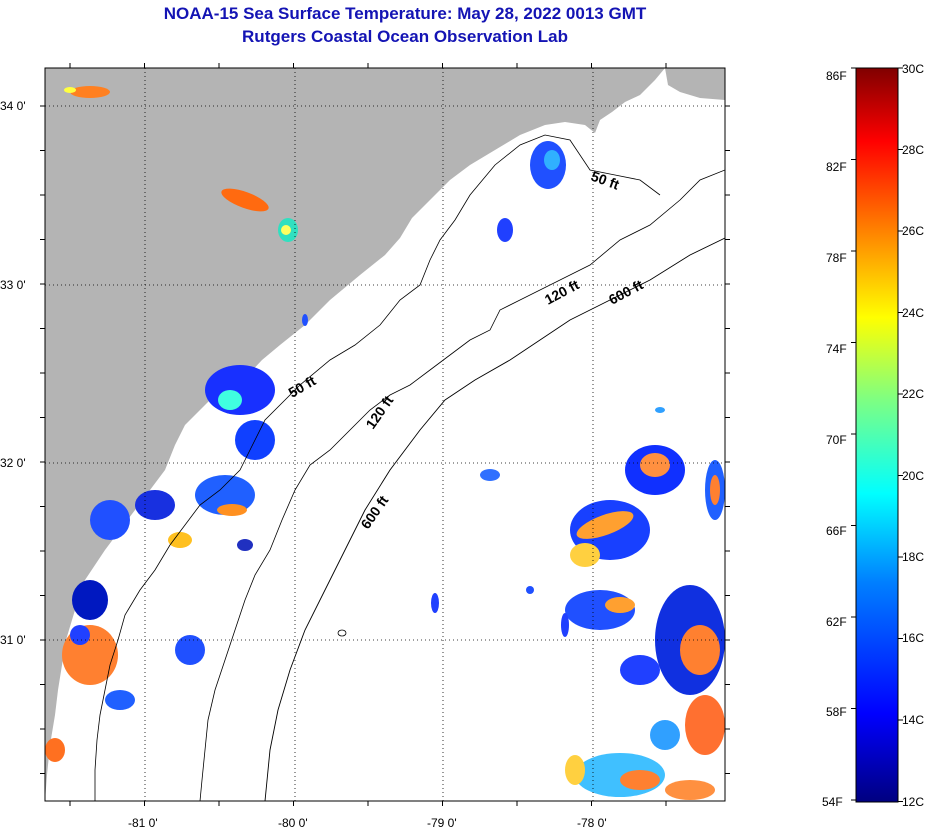 The height and width of the screenshot is (832, 936). What do you see at coordinates (836, 167) in the screenshot?
I see `colorbar-f-label: 82F` at bounding box center [836, 167].